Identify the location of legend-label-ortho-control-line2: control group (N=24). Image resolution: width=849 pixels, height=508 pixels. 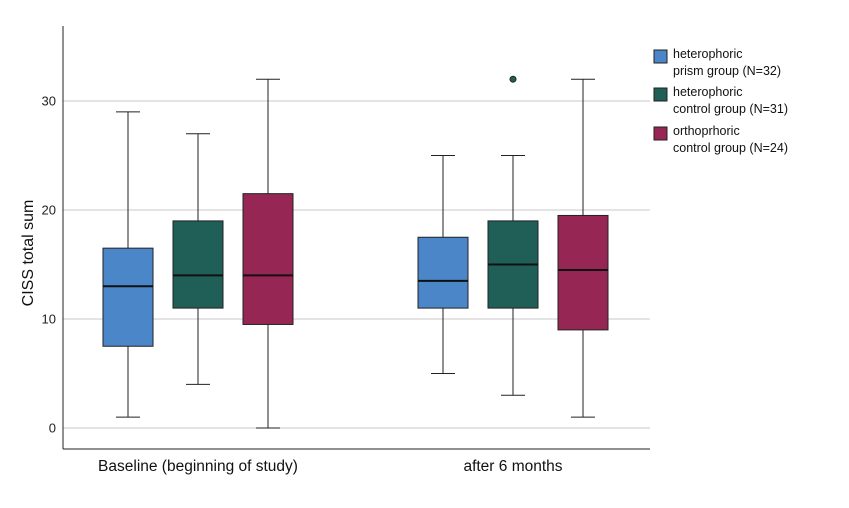
(730, 148).